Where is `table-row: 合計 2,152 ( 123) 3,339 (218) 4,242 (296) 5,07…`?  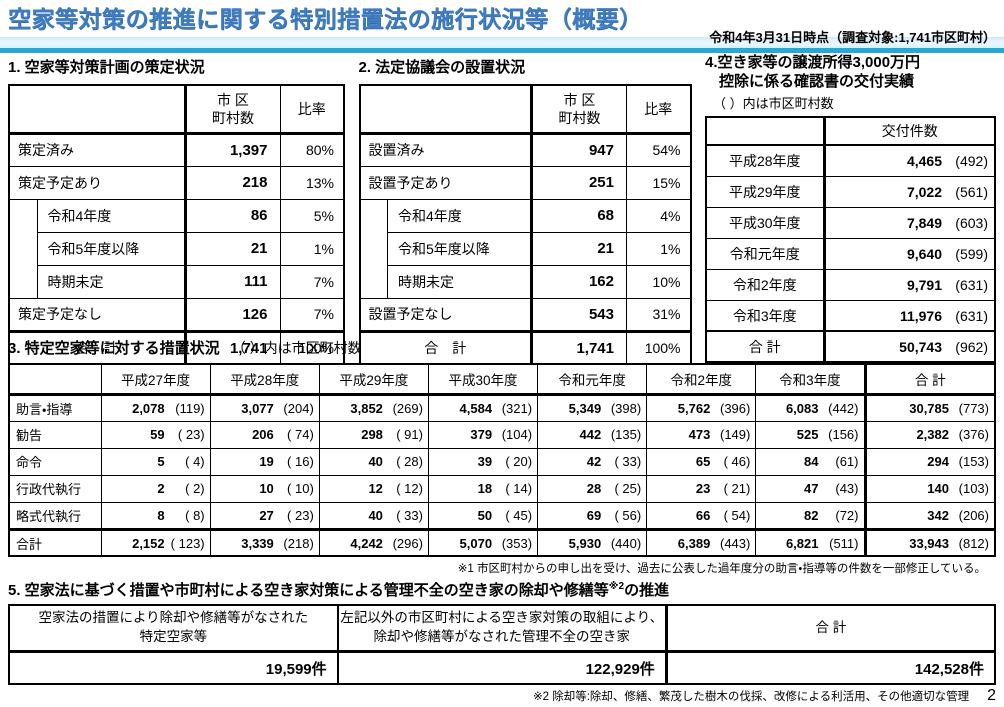 table-row: 合計 2,152 ( 123) 3,339 (218) 4,242 (296) 5,07… is located at coordinates (502, 542).